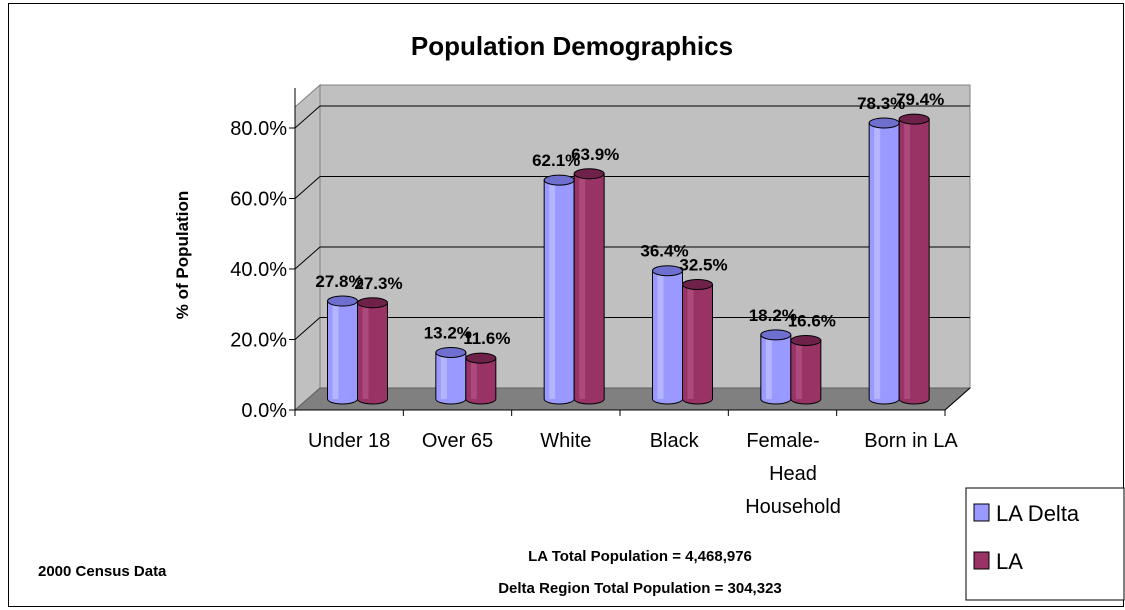 Image resolution: width=1125 pixels, height=610 pixels. What do you see at coordinates (258, 129) in the screenshot?
I see `y-tick-label: 80.0%` at bounding box center [258, 129].